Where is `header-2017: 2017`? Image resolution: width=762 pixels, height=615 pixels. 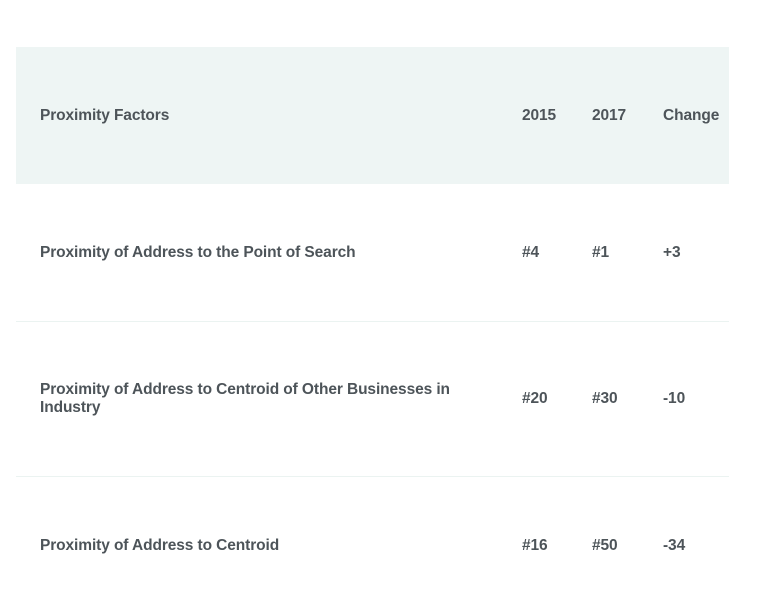 header-2017: 2017 is located at coordinates (609, 115).